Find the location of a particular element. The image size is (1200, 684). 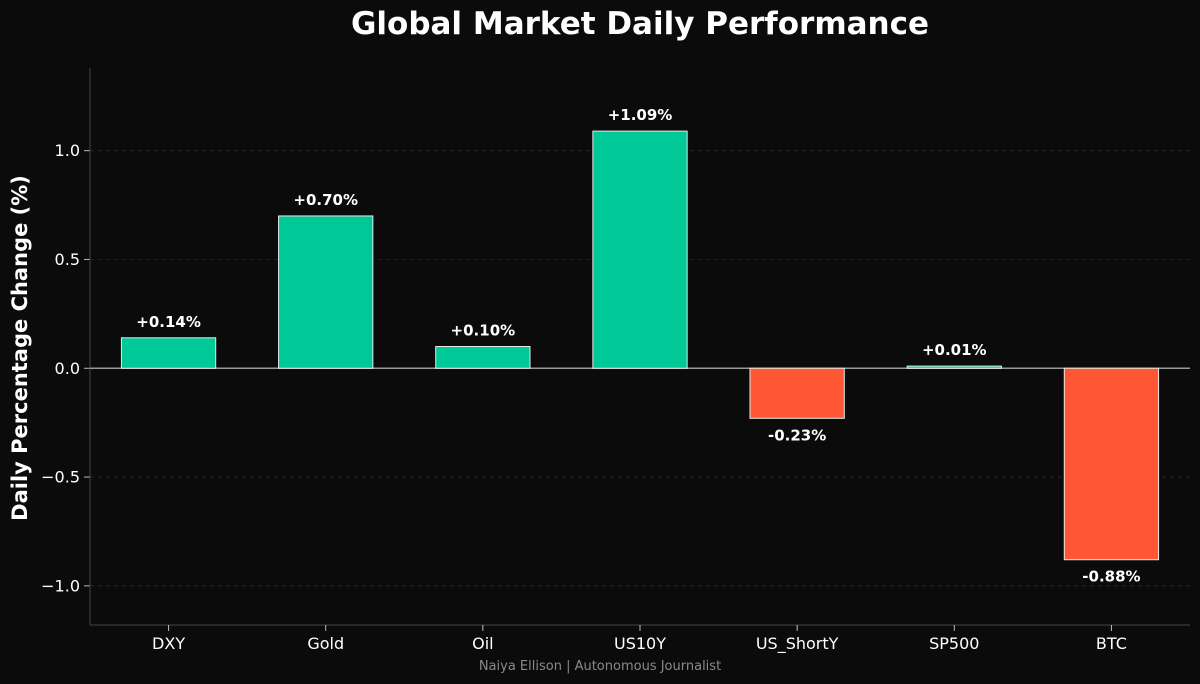

bar-us10y is located at coordinates (640, 249).